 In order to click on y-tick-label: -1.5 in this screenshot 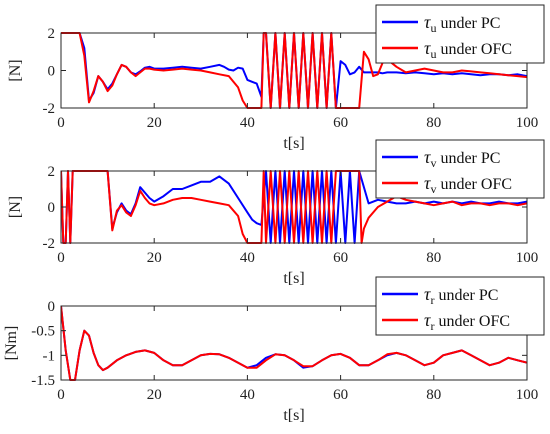, I will do `click(43, 381)`.